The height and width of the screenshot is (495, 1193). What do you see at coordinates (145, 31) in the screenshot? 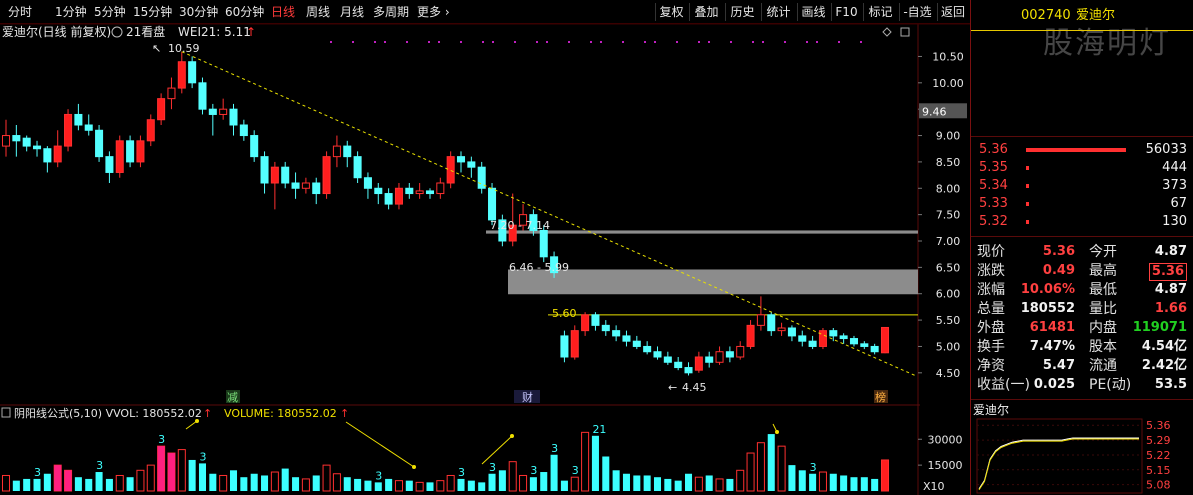
I see `indicator-name: 21看盘` at bounding box center [145, 31].